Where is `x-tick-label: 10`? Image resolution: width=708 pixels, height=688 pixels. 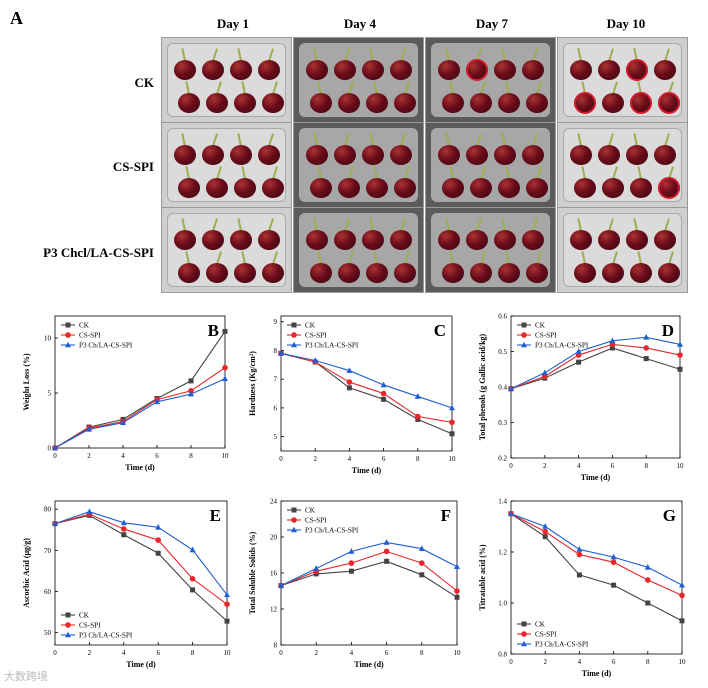
x-tick-label: 10 is located at coordinates (458, 653).